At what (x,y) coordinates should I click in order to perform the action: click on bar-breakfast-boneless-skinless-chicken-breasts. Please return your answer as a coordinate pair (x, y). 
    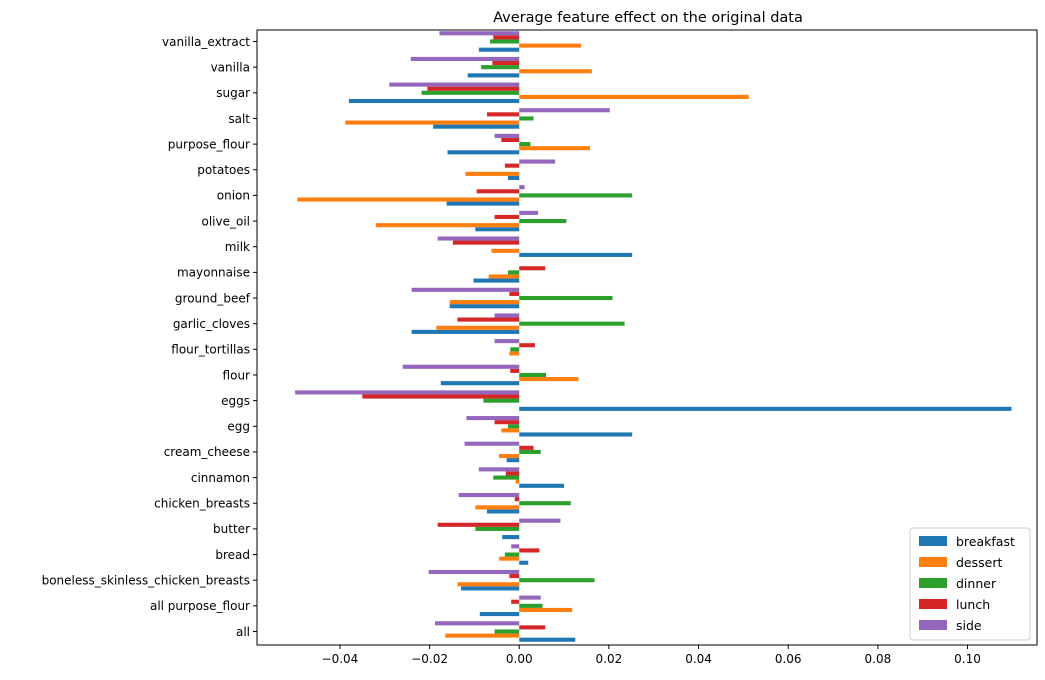
    Looking at the image, I should click on (490, 588).